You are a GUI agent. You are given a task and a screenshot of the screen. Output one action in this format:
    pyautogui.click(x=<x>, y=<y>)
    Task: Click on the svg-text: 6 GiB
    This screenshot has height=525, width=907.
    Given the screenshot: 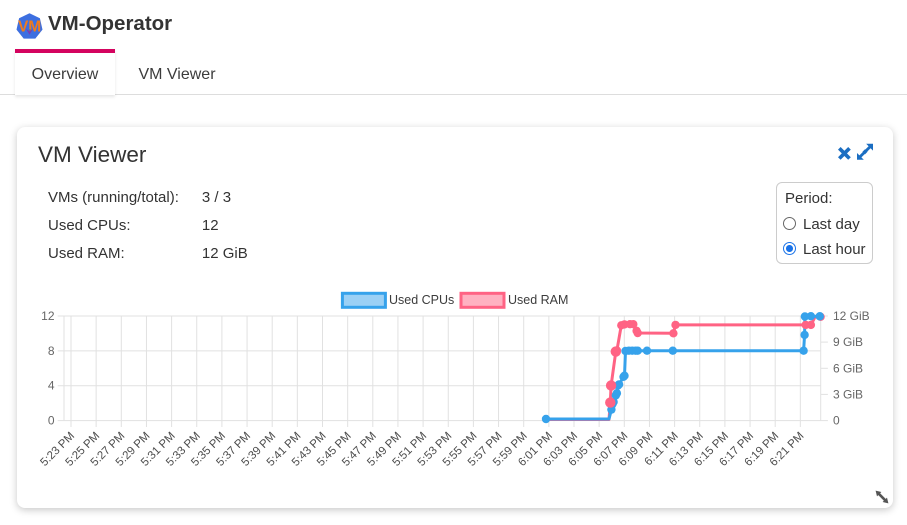 What is the action you would take?
    pyautogui.click(x=848, y=368)
    